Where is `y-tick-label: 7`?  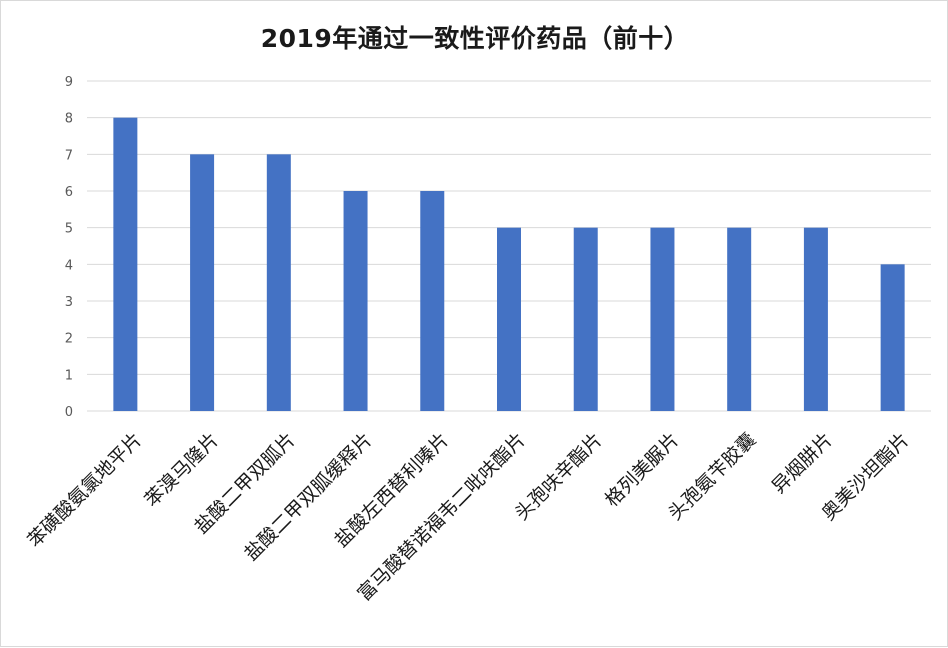 y-tick-label: 7 is located at coordinates (69, 155).